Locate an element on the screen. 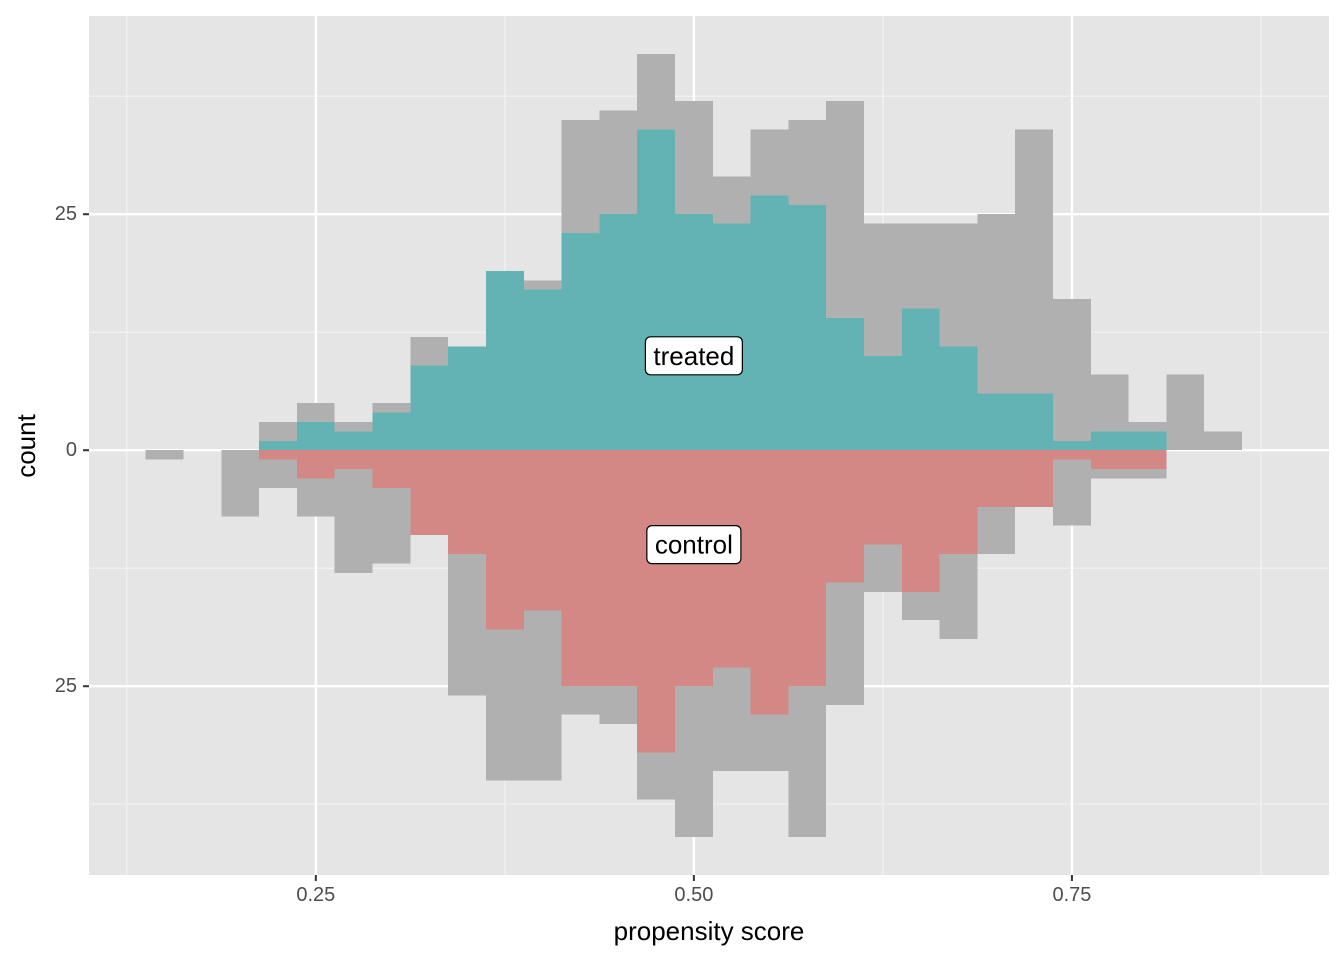  annotation-control: control is located at coordinates (694, 545).